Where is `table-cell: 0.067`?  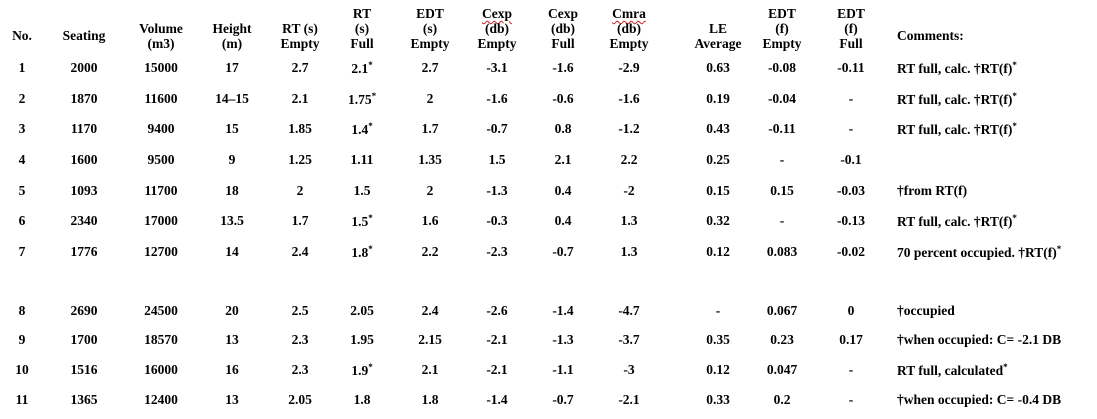 table-cell: 0.067 is located at coordinates (782, 310).